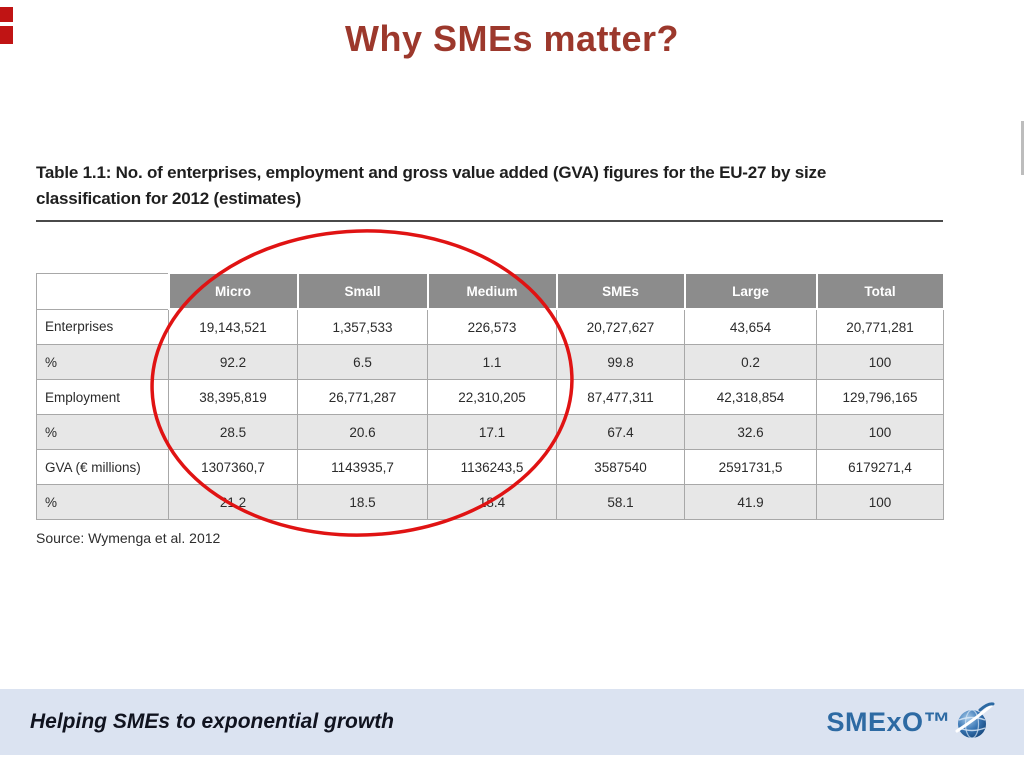 The width and height of the screenshot is (1024, 768). What do you see at coordinates (233, 397) in the screenshot?
I see `data-cell: 38,395,819` at bounding box center [233, 397].